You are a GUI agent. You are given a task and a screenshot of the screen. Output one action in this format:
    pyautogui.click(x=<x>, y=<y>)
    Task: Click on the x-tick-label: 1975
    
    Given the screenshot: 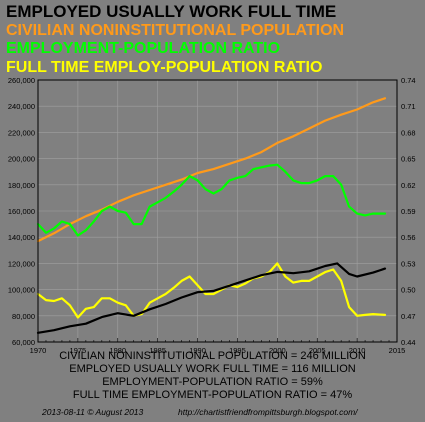 What is the action you would take?
    pyautogui.click(x=78, y=350)
    